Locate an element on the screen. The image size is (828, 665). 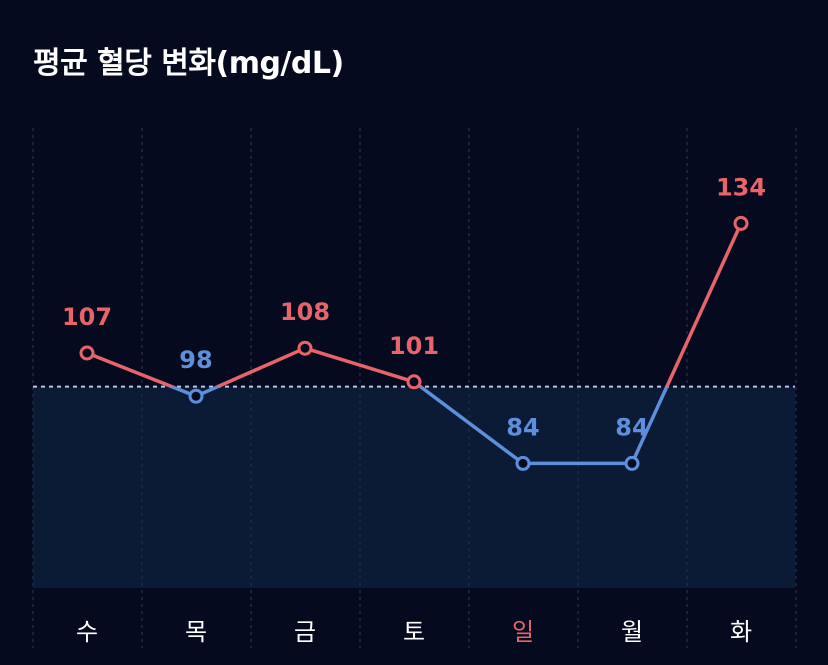
x-tick-label: 토 is located at coordinates (414, 632).